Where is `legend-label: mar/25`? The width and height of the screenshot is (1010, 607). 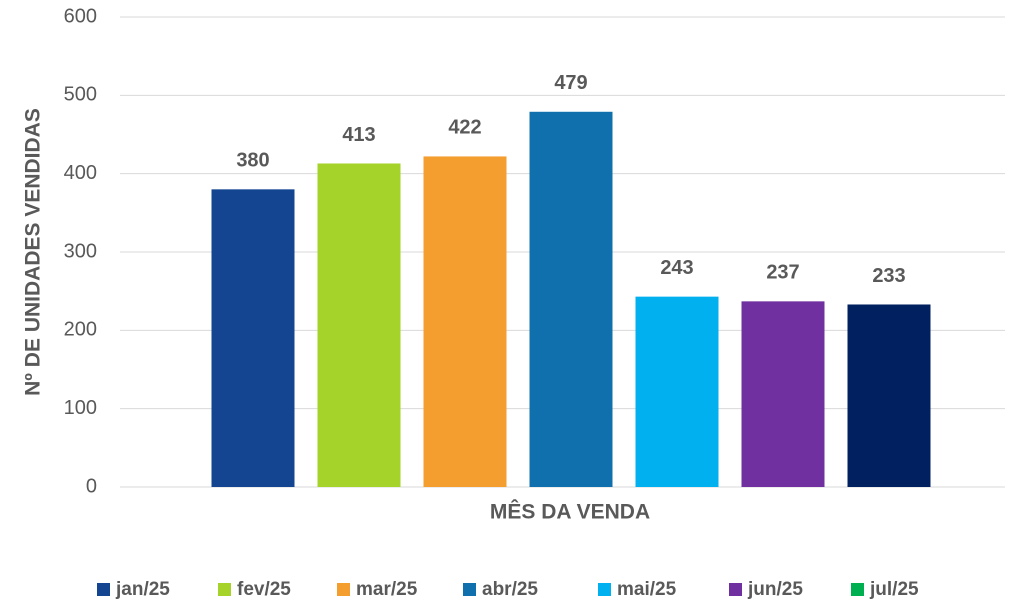
legend-label: mar/25 is located at coordinates (387, 589).